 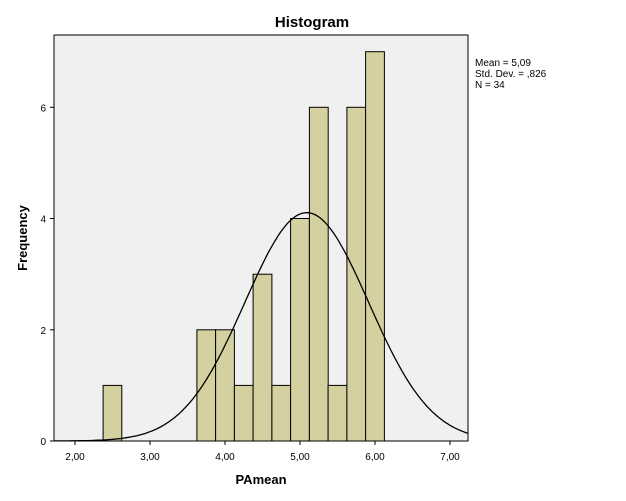 What do you see at coordinates (43, 331) in the screenshot?
I see `y-tick-label: 2` at bounding box center [43, 331].